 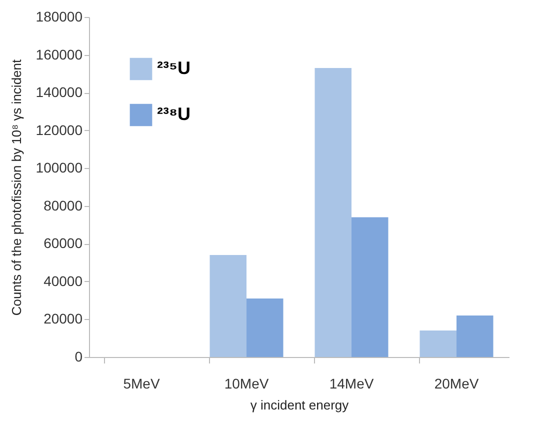 I want to click on legend-label: ²³⁵U, so click(x=173, y=68).